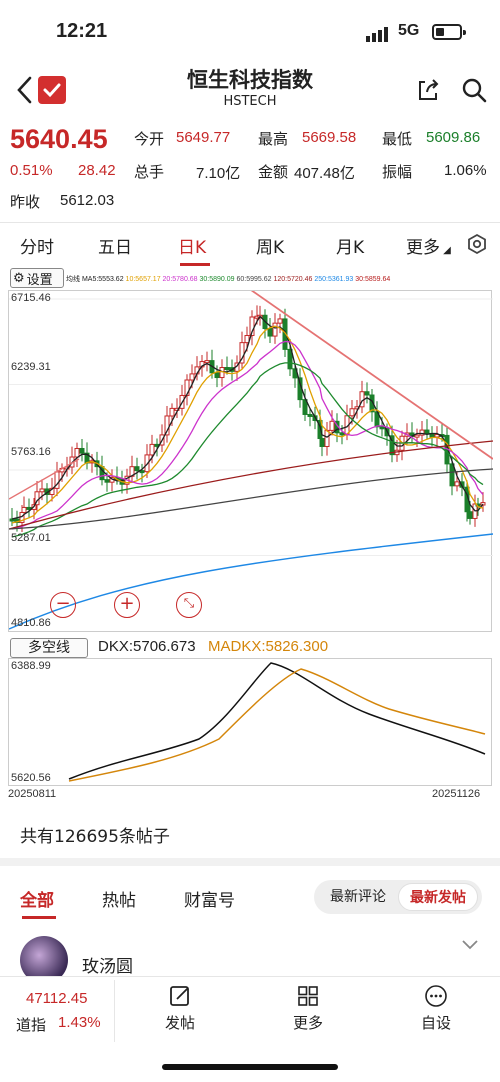 This screenshot has width=500, height=1082. Describe the element at coordinates (428, 90) in the screenshot. I see `share-icon` at that location.